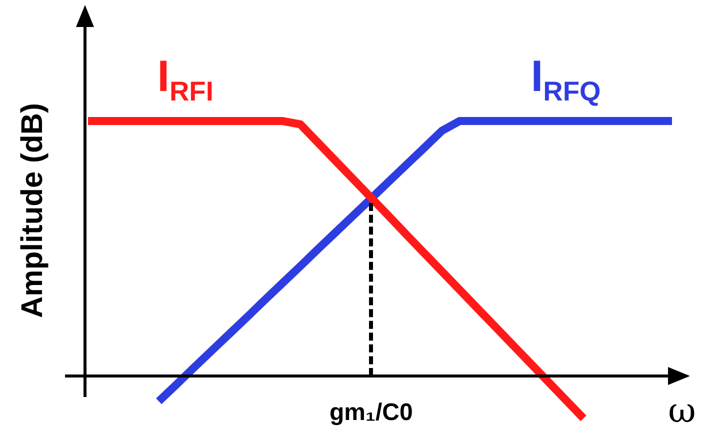 This screenshot has width=701, height=434. What do you see at coordinates (32, 210) in the screenshot?
I see `y-axis-title: Amplitude (dB)` at bounding box center [32, 210].